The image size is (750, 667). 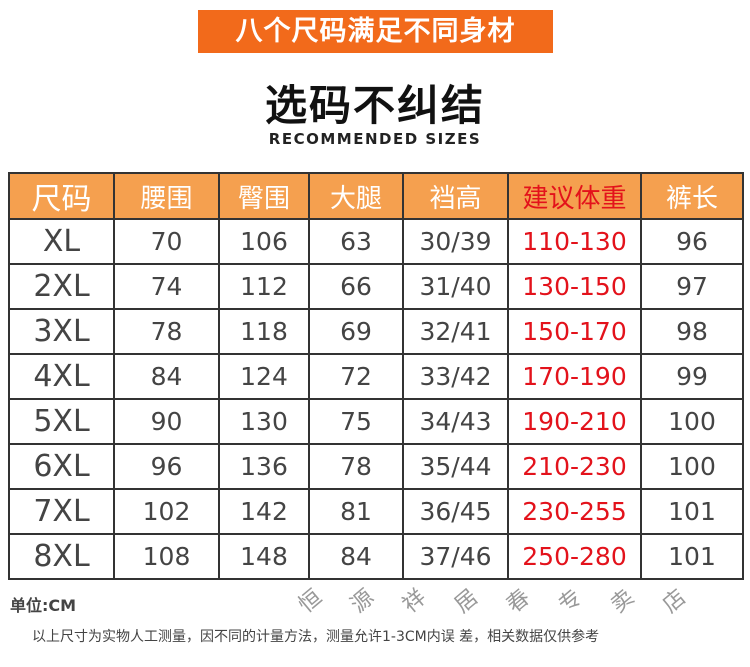 I want to click on table-cell: 230-255, so click(x=574, y=511).